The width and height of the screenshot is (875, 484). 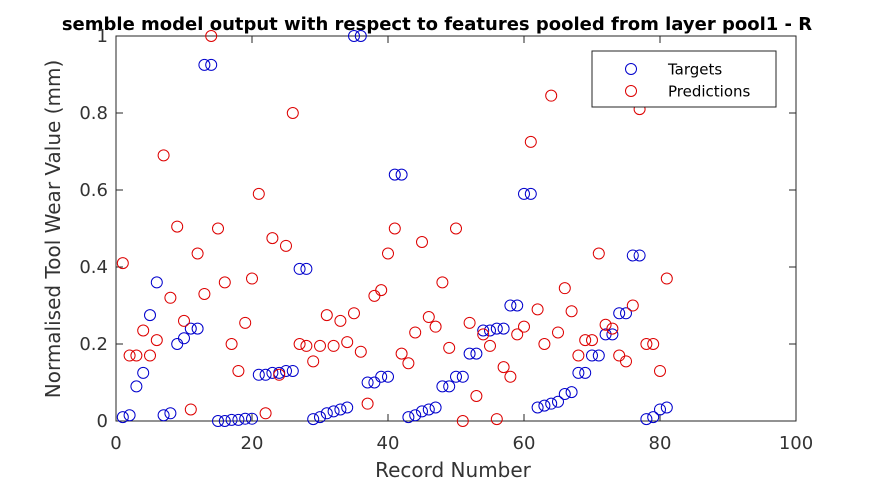 I want to click on legend-label-targets: Targets, so click(x=694, y=70).